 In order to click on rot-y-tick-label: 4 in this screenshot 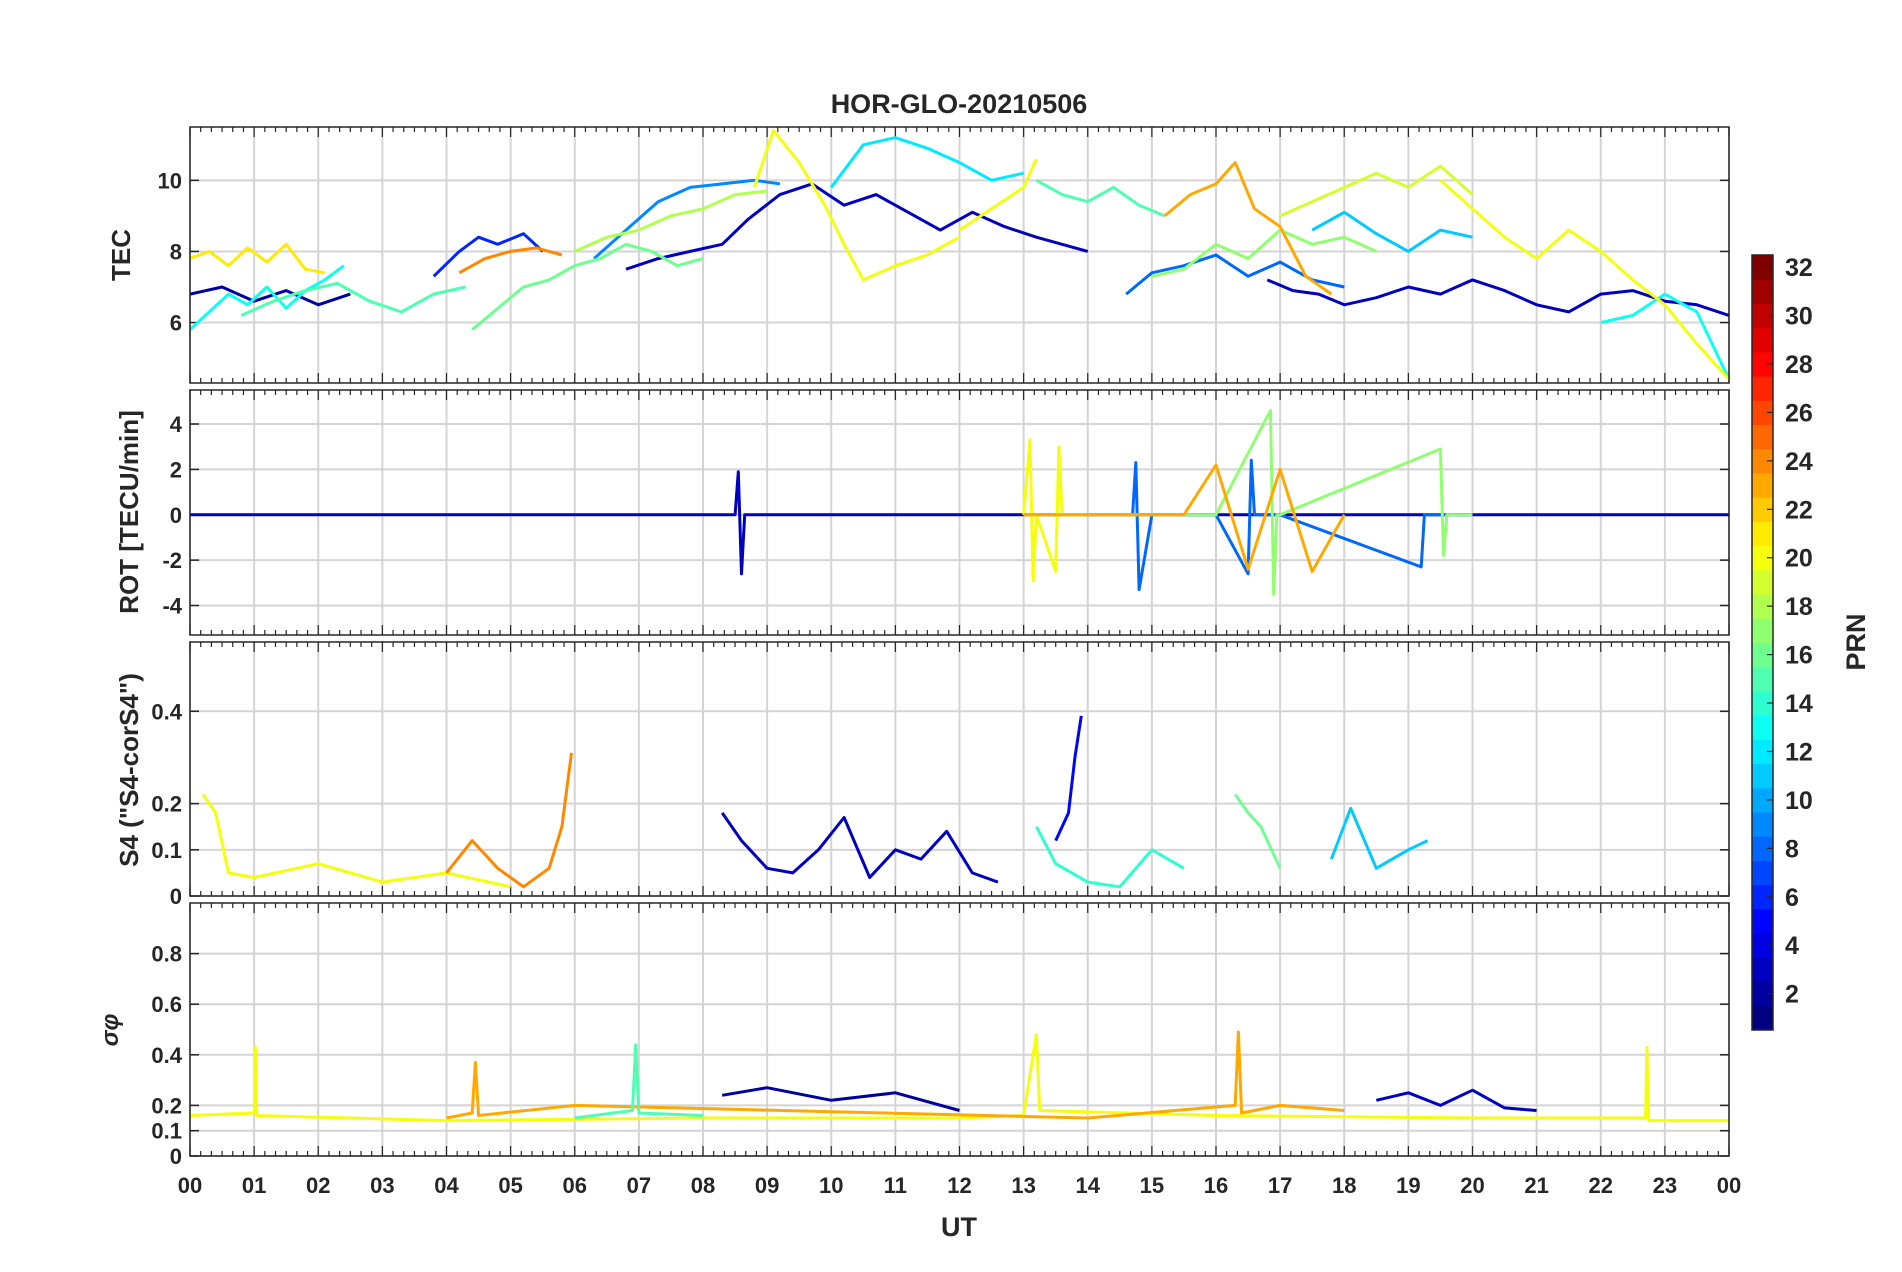, I will do `click(176, 424)`.